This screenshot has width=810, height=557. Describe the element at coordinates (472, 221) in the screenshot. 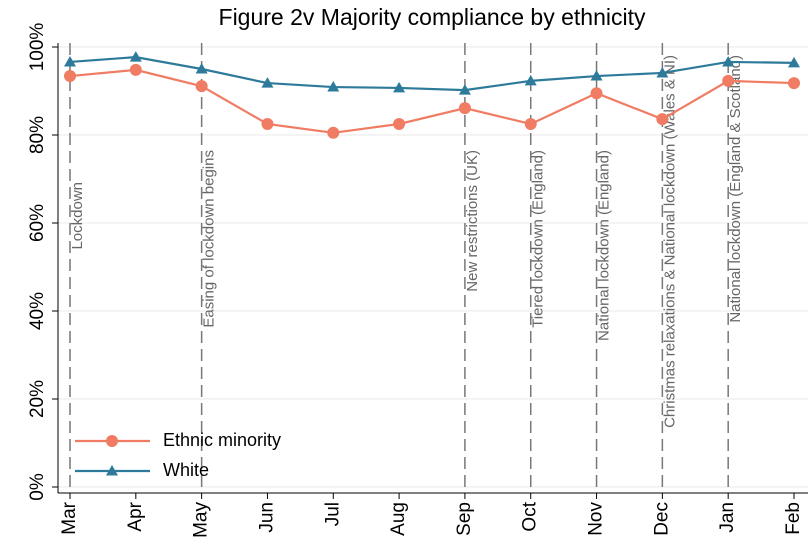

I see `event-label: New restrictions (UK)` at that location.